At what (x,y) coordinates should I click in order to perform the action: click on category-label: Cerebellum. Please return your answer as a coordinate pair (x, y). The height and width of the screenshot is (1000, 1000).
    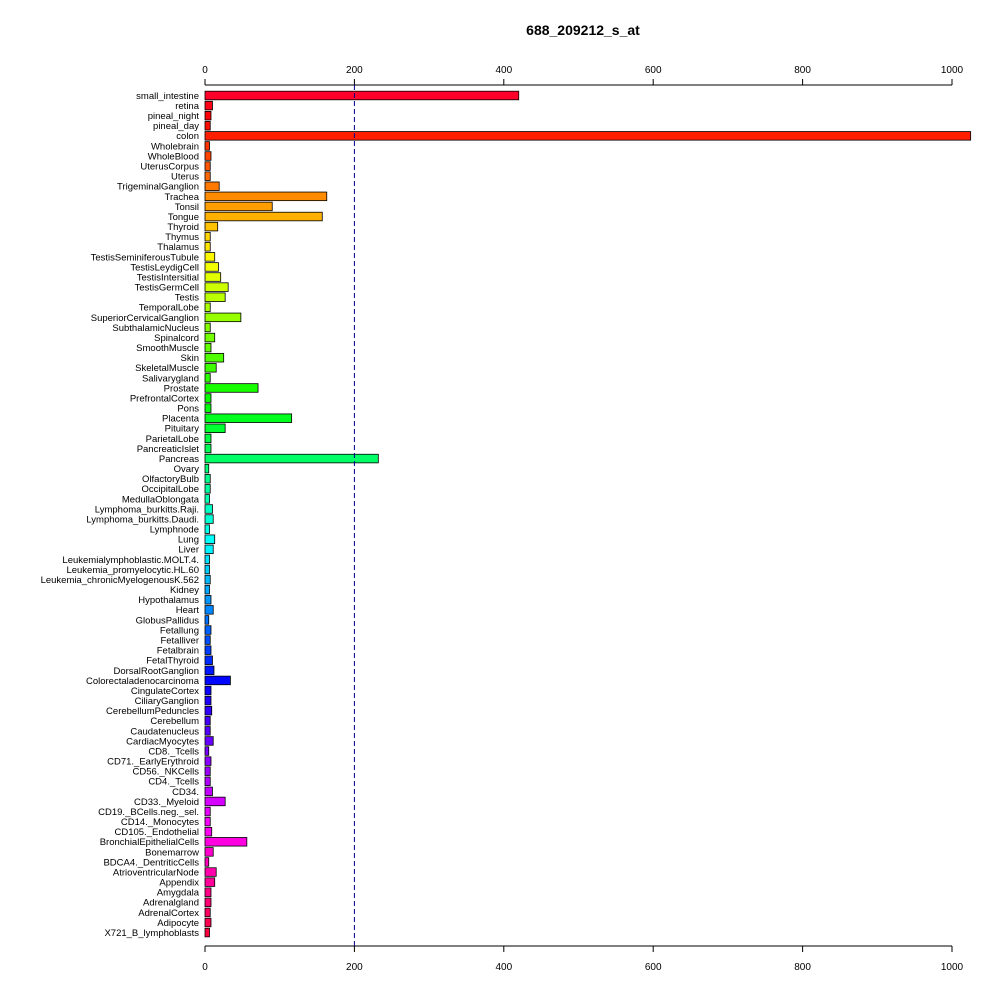
    Looking at the image, I should click on (174, 721).